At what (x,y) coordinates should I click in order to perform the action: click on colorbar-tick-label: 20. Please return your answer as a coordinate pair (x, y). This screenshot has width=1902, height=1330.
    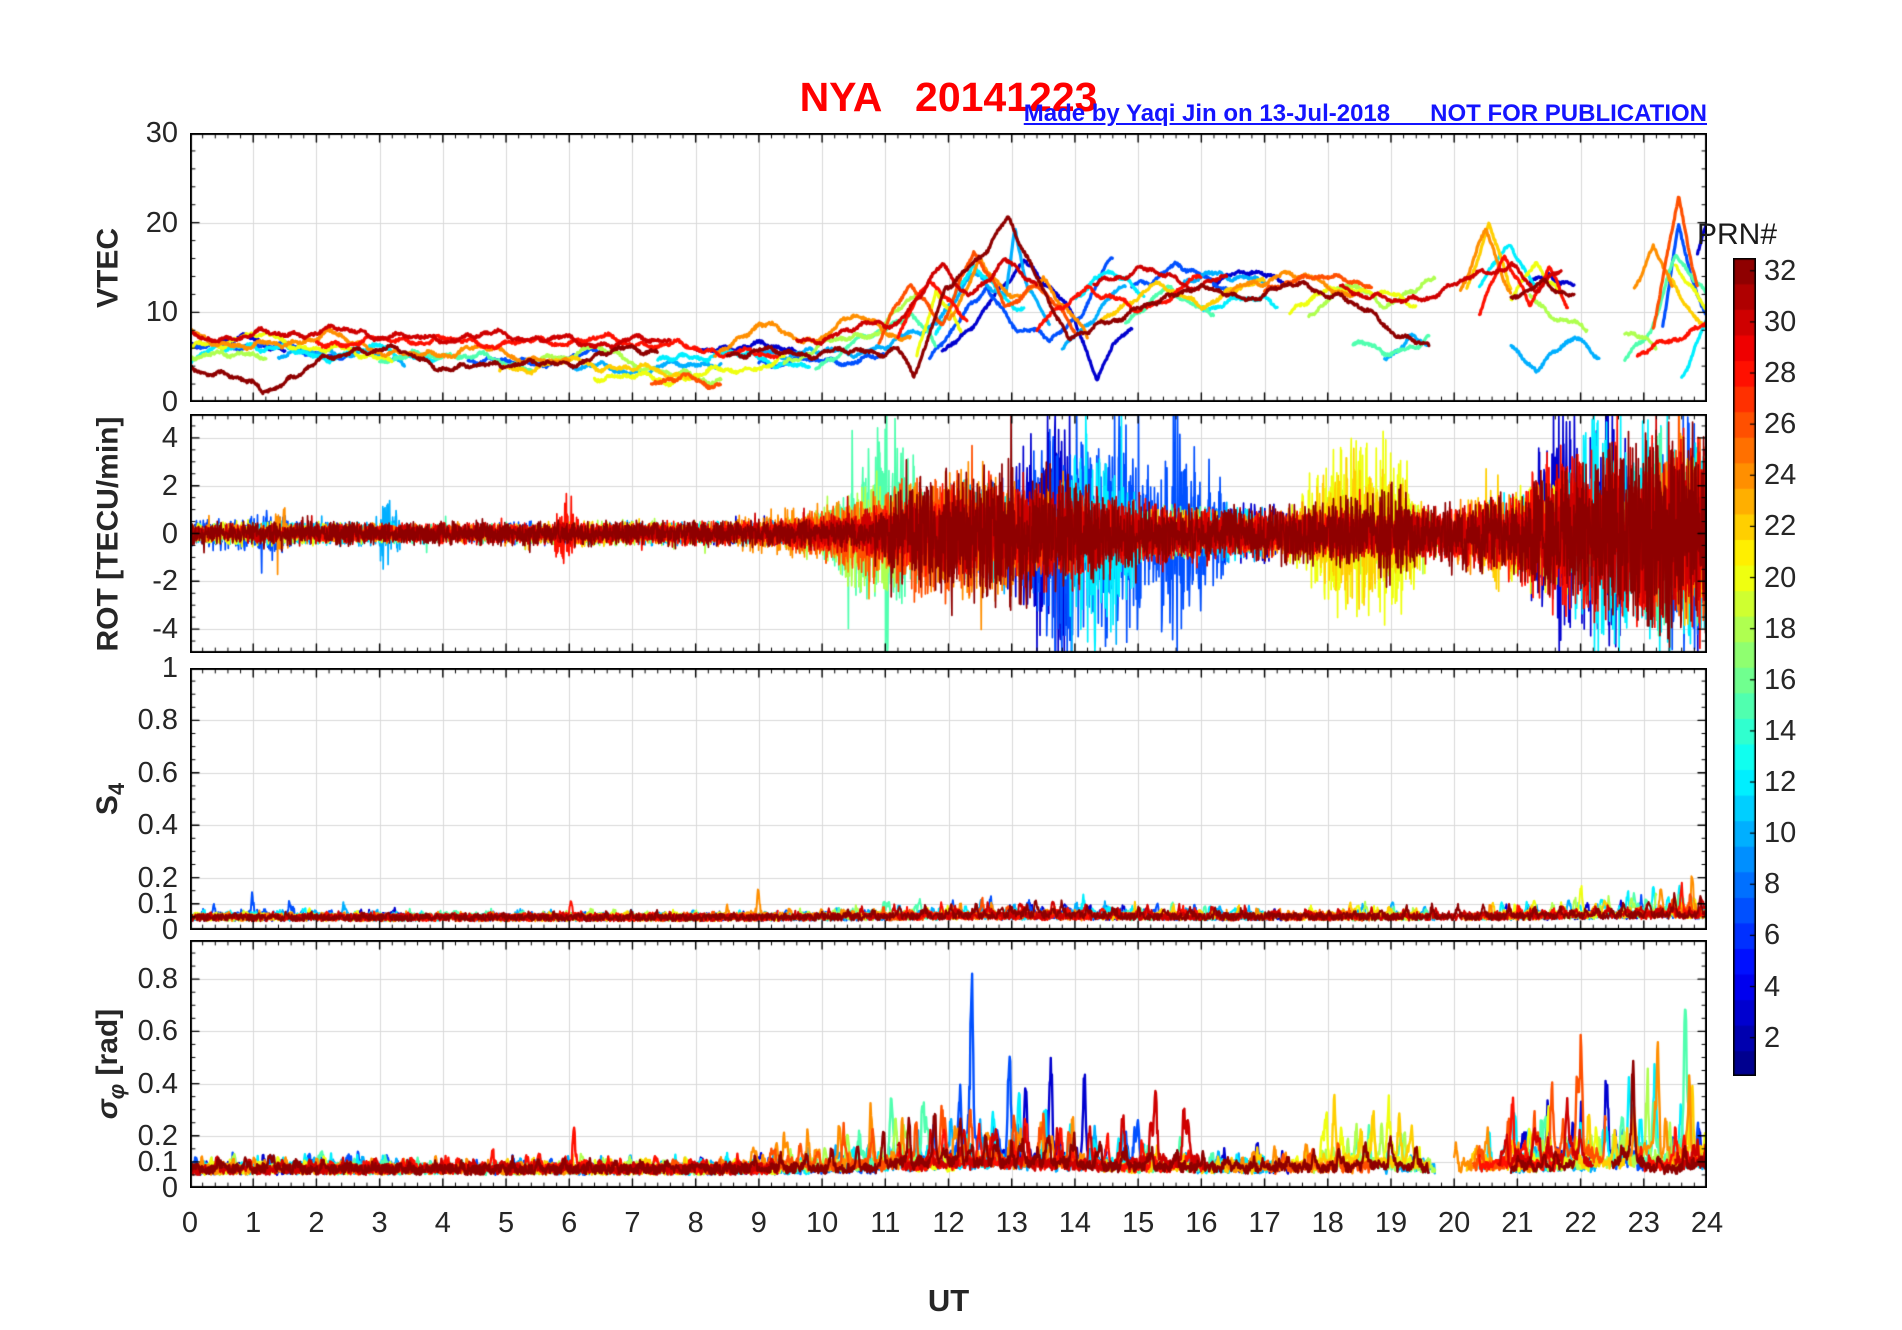
    Looking at the image, I should click on (1780, 577).